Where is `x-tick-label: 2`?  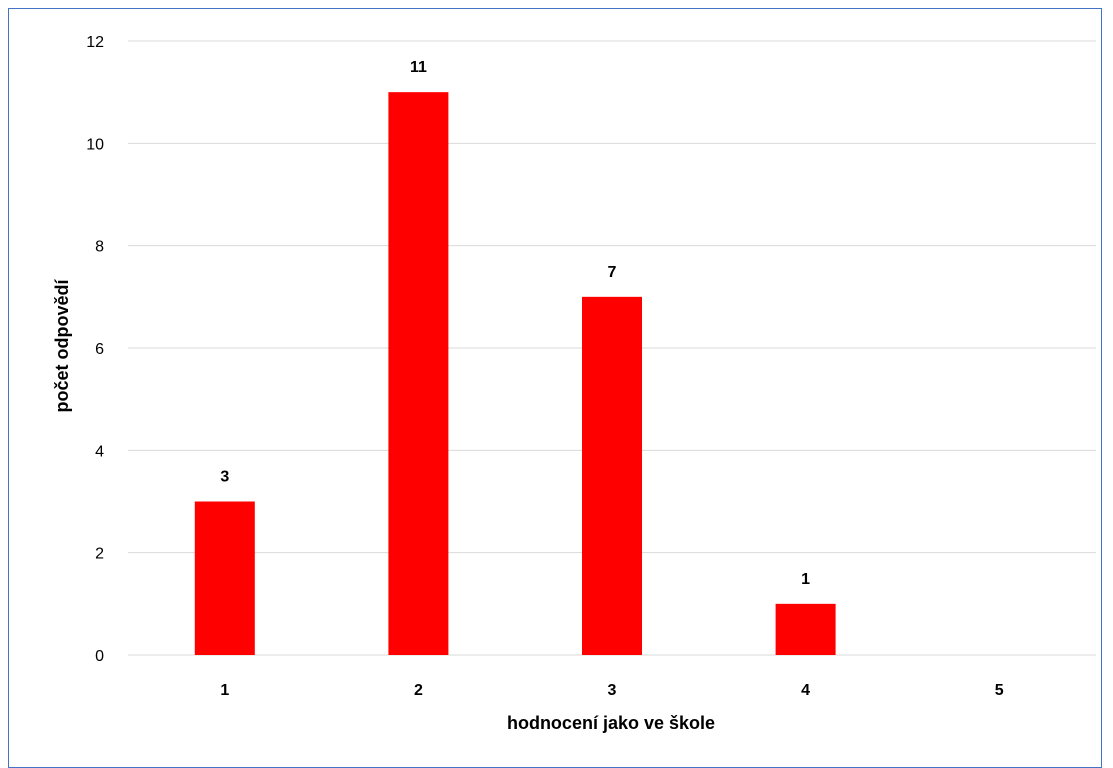
x-tick-label: 2 is located at coordinates (418, 690).